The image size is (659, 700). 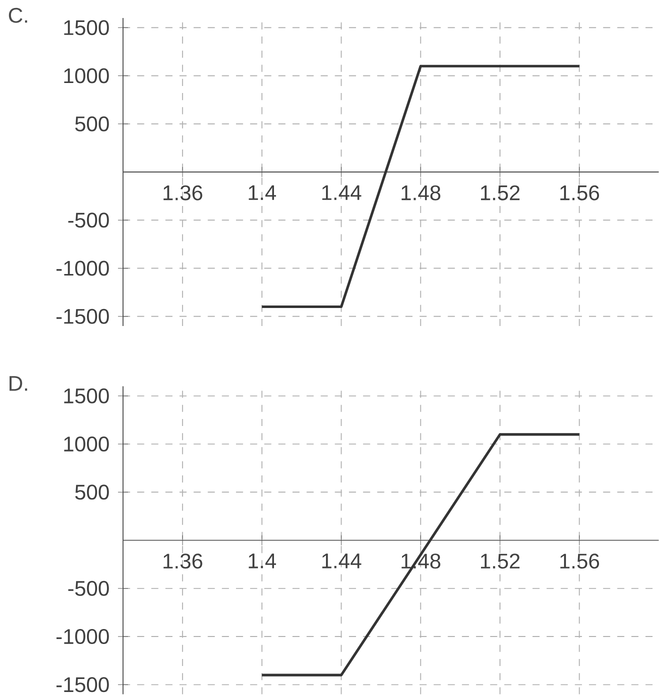 What do you see at coordinates (421, 192) in the screenshot?
I see `x-tick-label: 1.48` at bounding box center [421, 192].